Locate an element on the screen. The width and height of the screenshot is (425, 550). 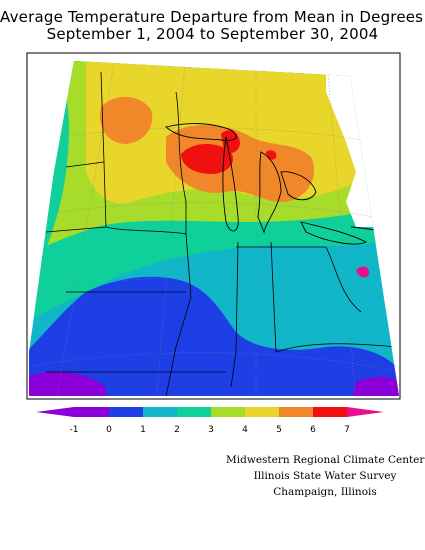
legend-tick-label: 4 is located at coordinates (245, 430).